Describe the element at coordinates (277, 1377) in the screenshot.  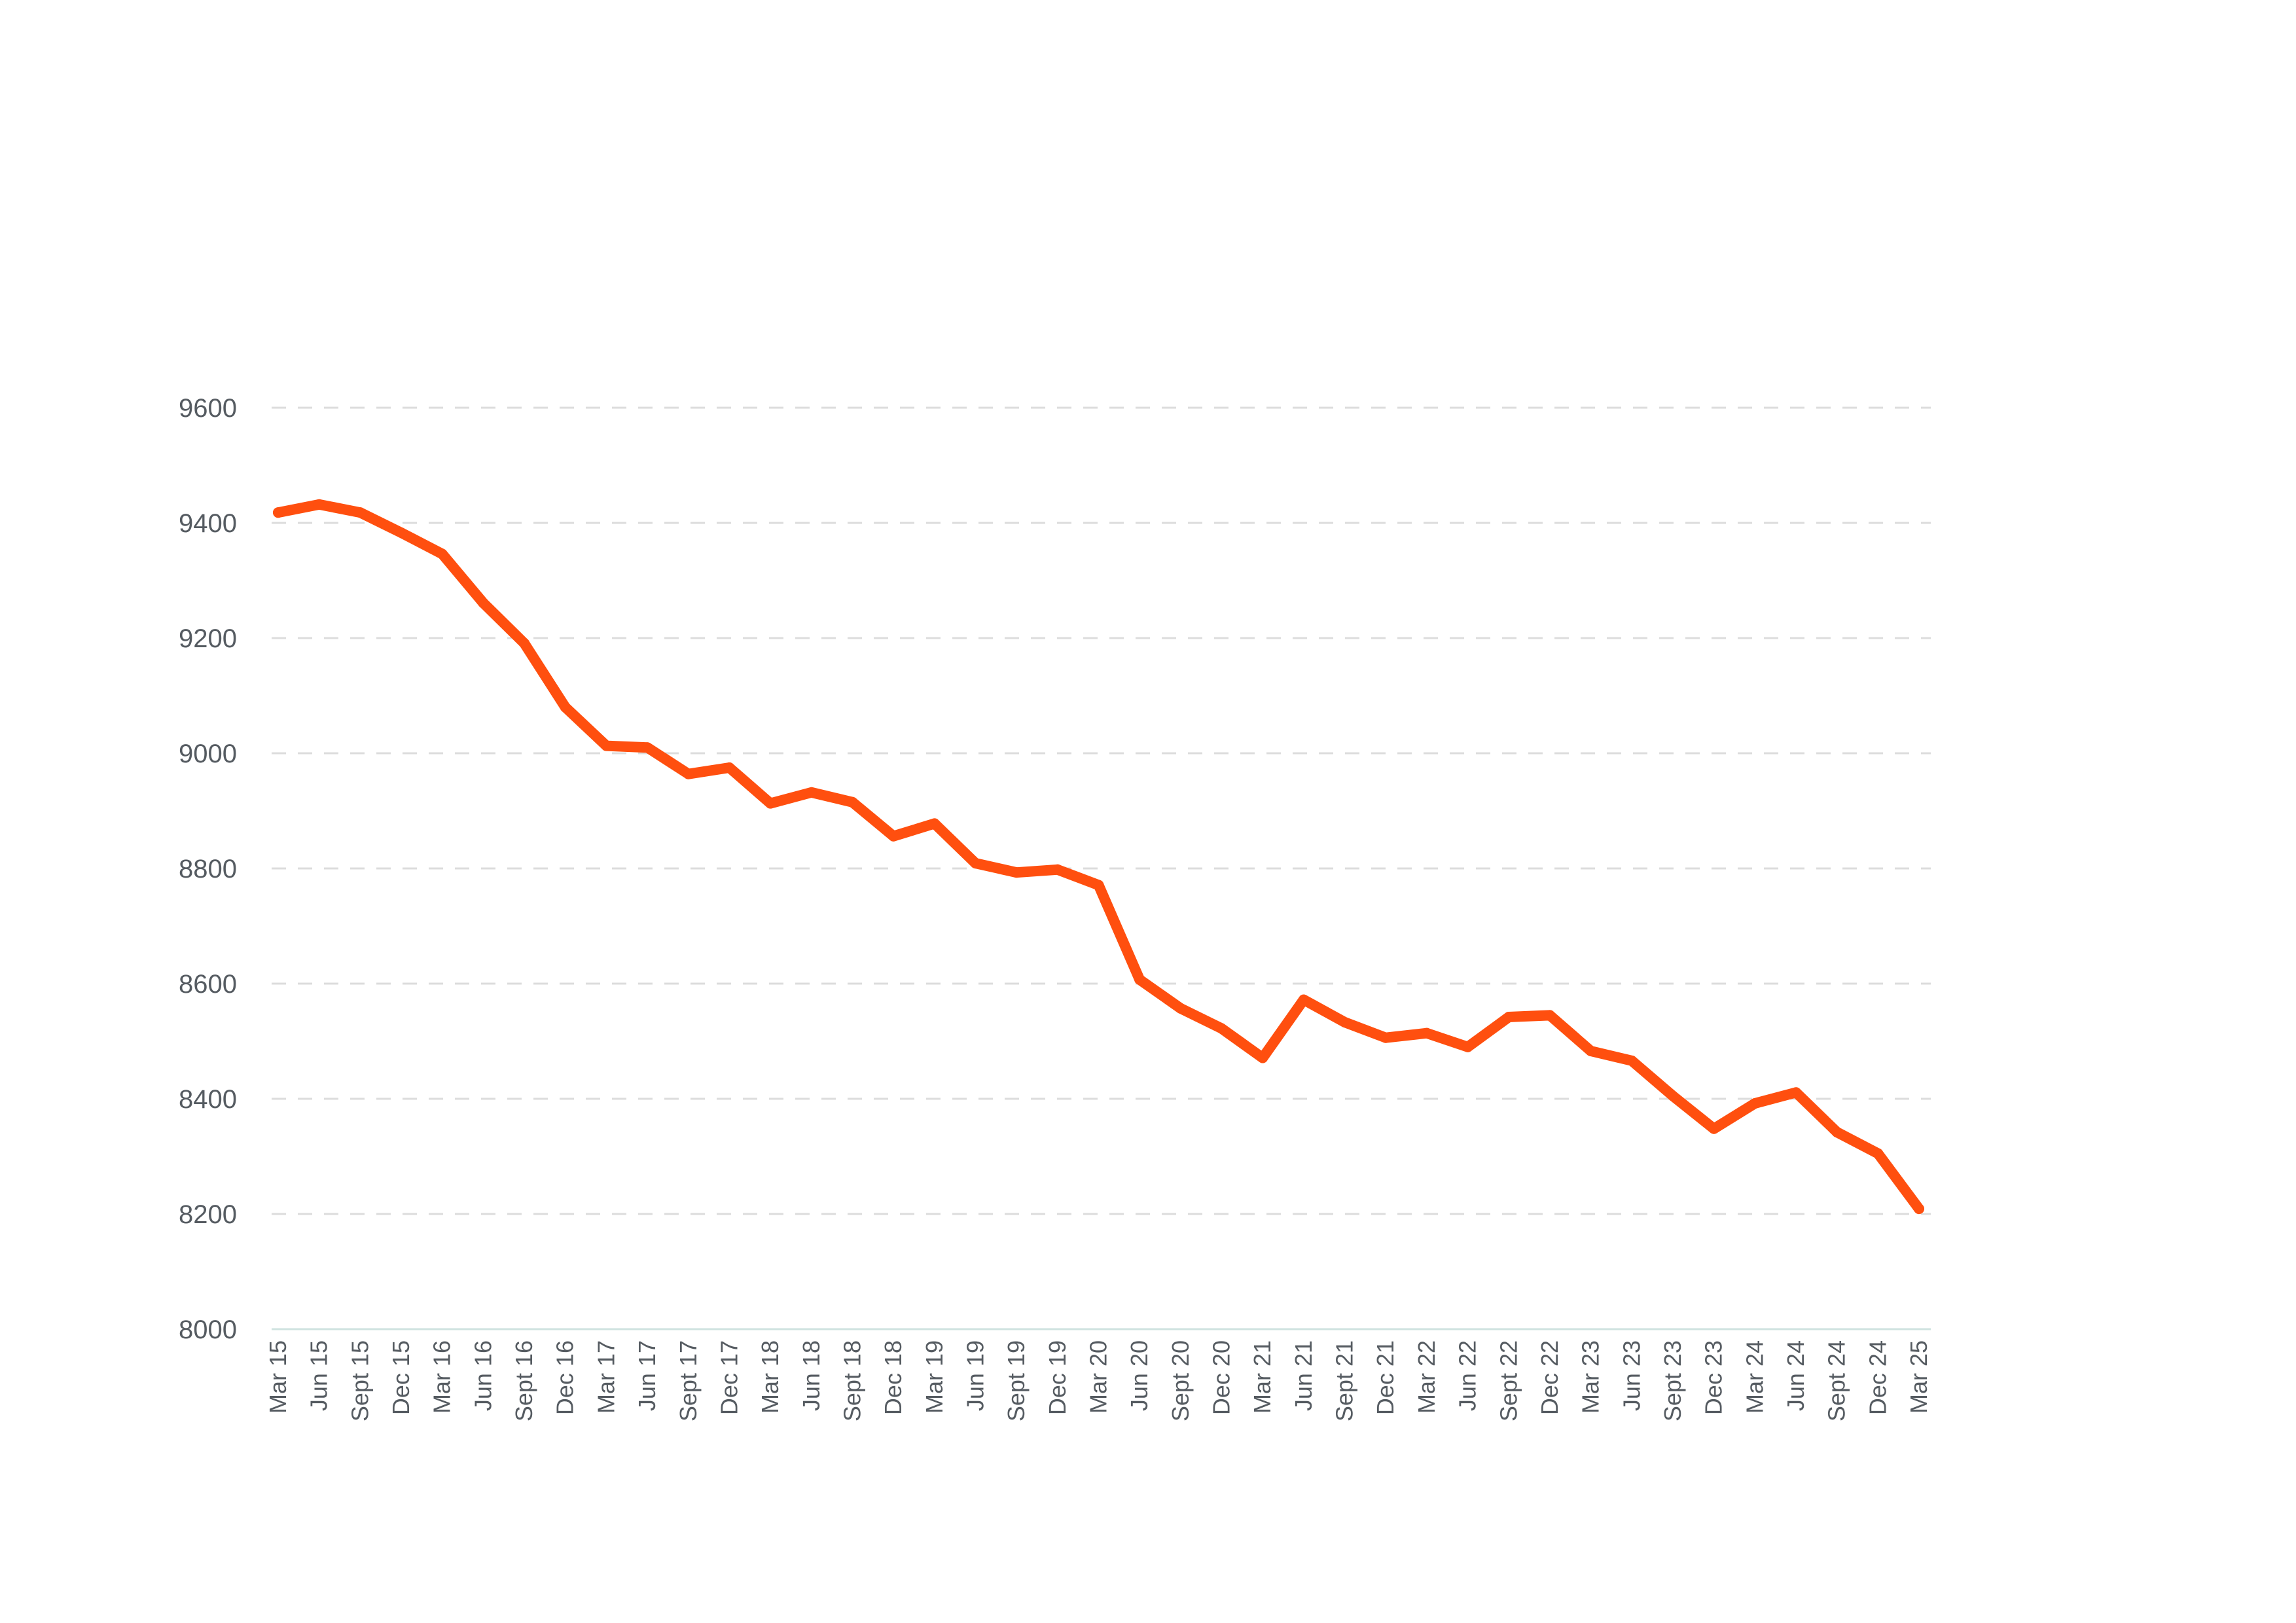
I see `x-tick-label: Mar 15` at that location.